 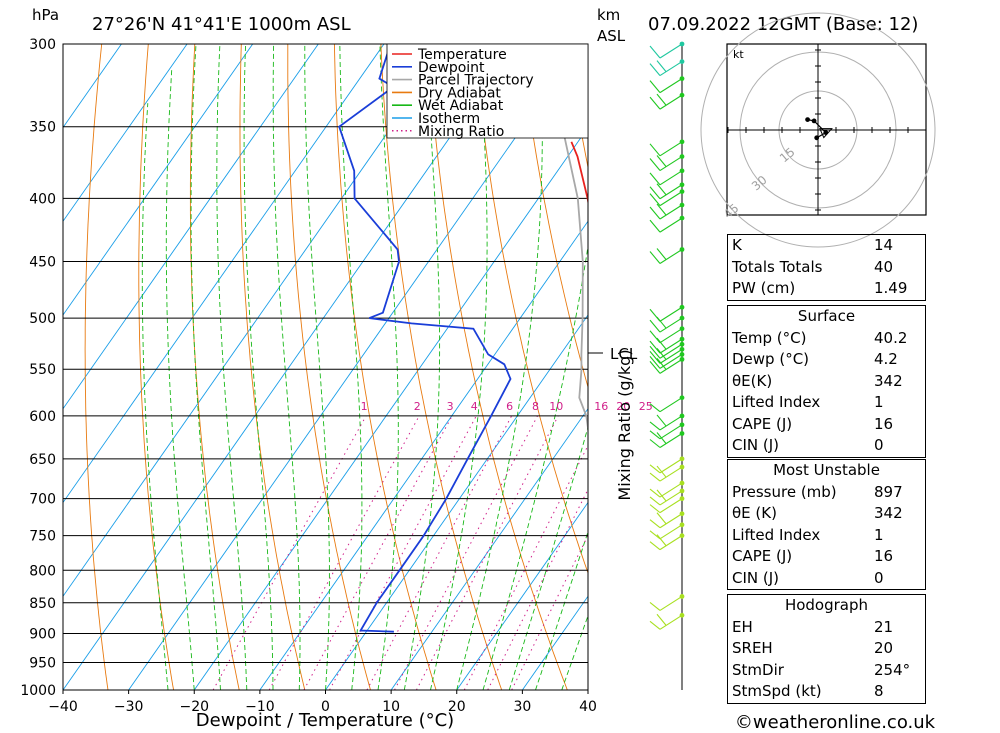 I want to click on surface-key: CIN (J), so click(x=756, y=445).